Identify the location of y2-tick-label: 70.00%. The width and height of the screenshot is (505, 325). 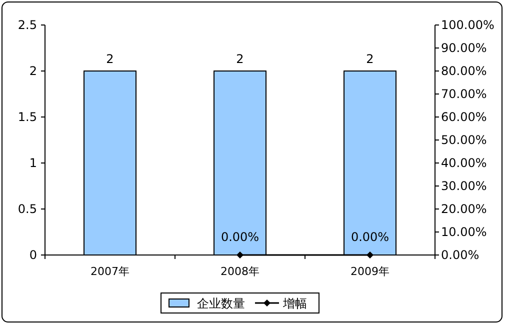
(464, 94).